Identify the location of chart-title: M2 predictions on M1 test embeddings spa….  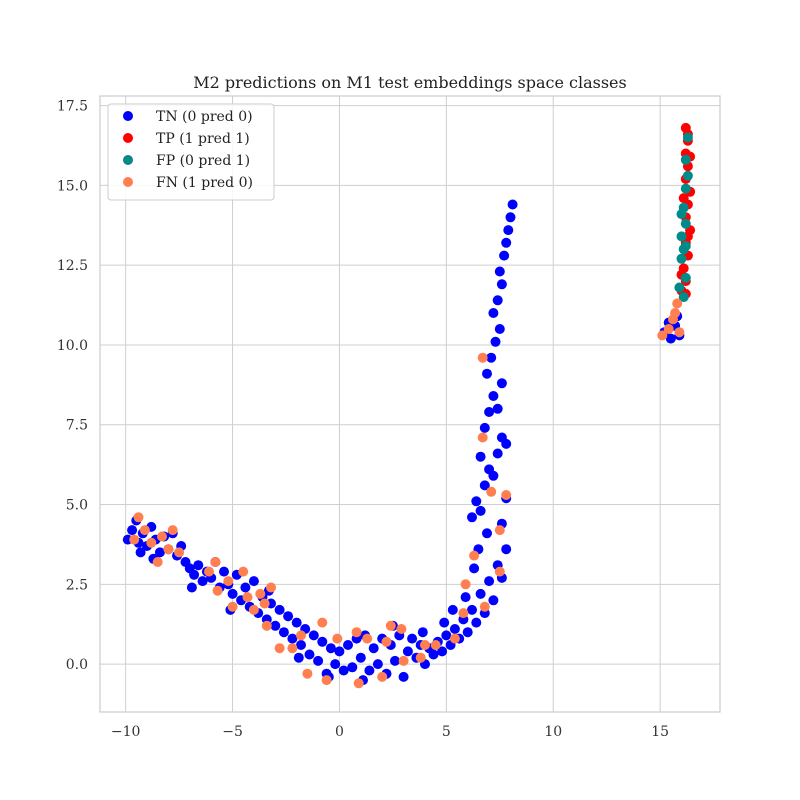
(409, 82).